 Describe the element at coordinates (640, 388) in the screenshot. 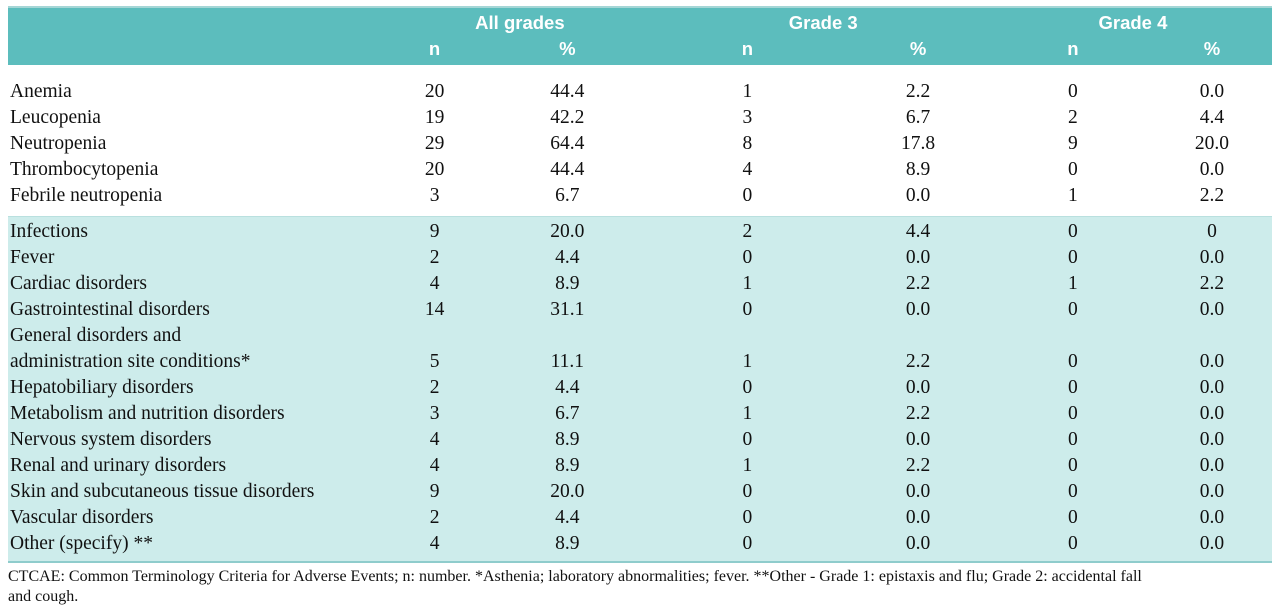

I see `table-row: Hepatobiliary disorders 2 4.4 0 0.0 0 0.0` at that location.